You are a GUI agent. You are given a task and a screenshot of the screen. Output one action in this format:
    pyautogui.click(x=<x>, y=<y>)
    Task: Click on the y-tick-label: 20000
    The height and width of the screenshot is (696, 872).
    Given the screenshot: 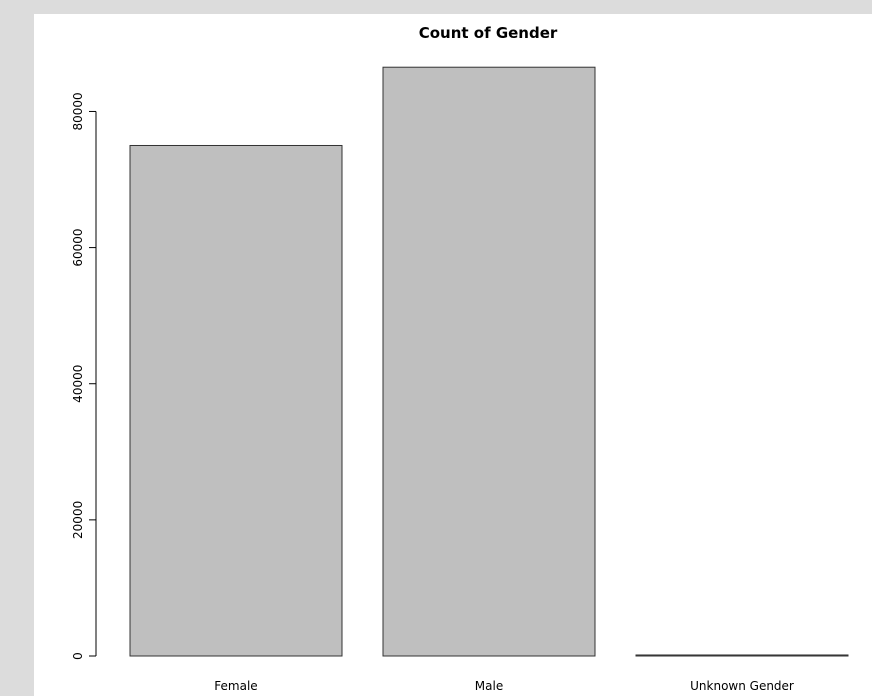 What is the action you would take?
    pyautogui.click(x=78, y=520)
    